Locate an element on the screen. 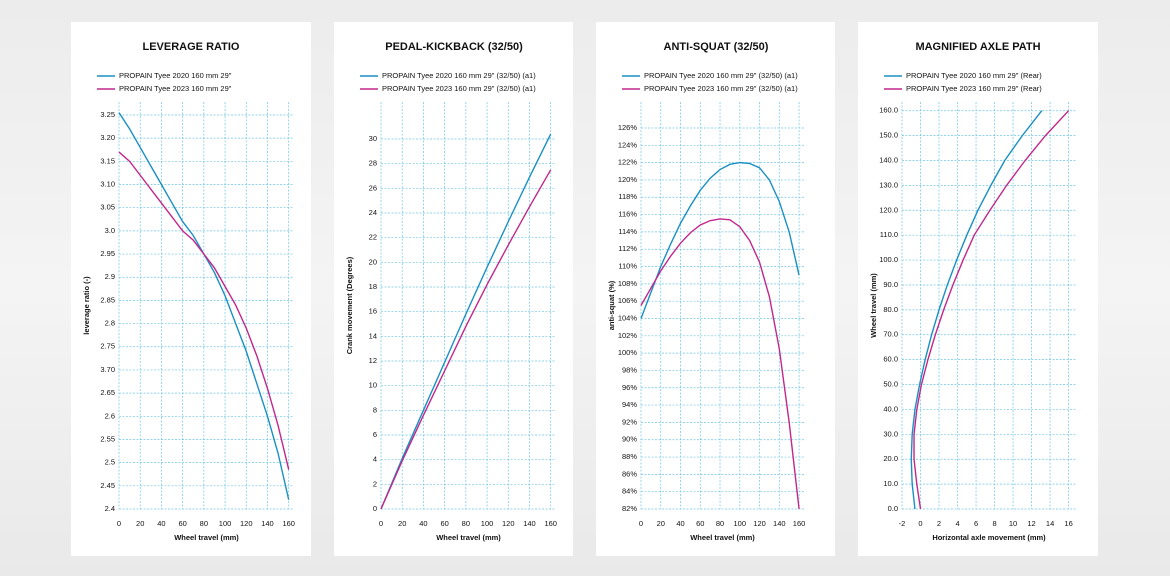 The width and height of the screenshot is (1170, 576). y-axis-label: Wheel travel (mm) is located at coordinates (873, 305).